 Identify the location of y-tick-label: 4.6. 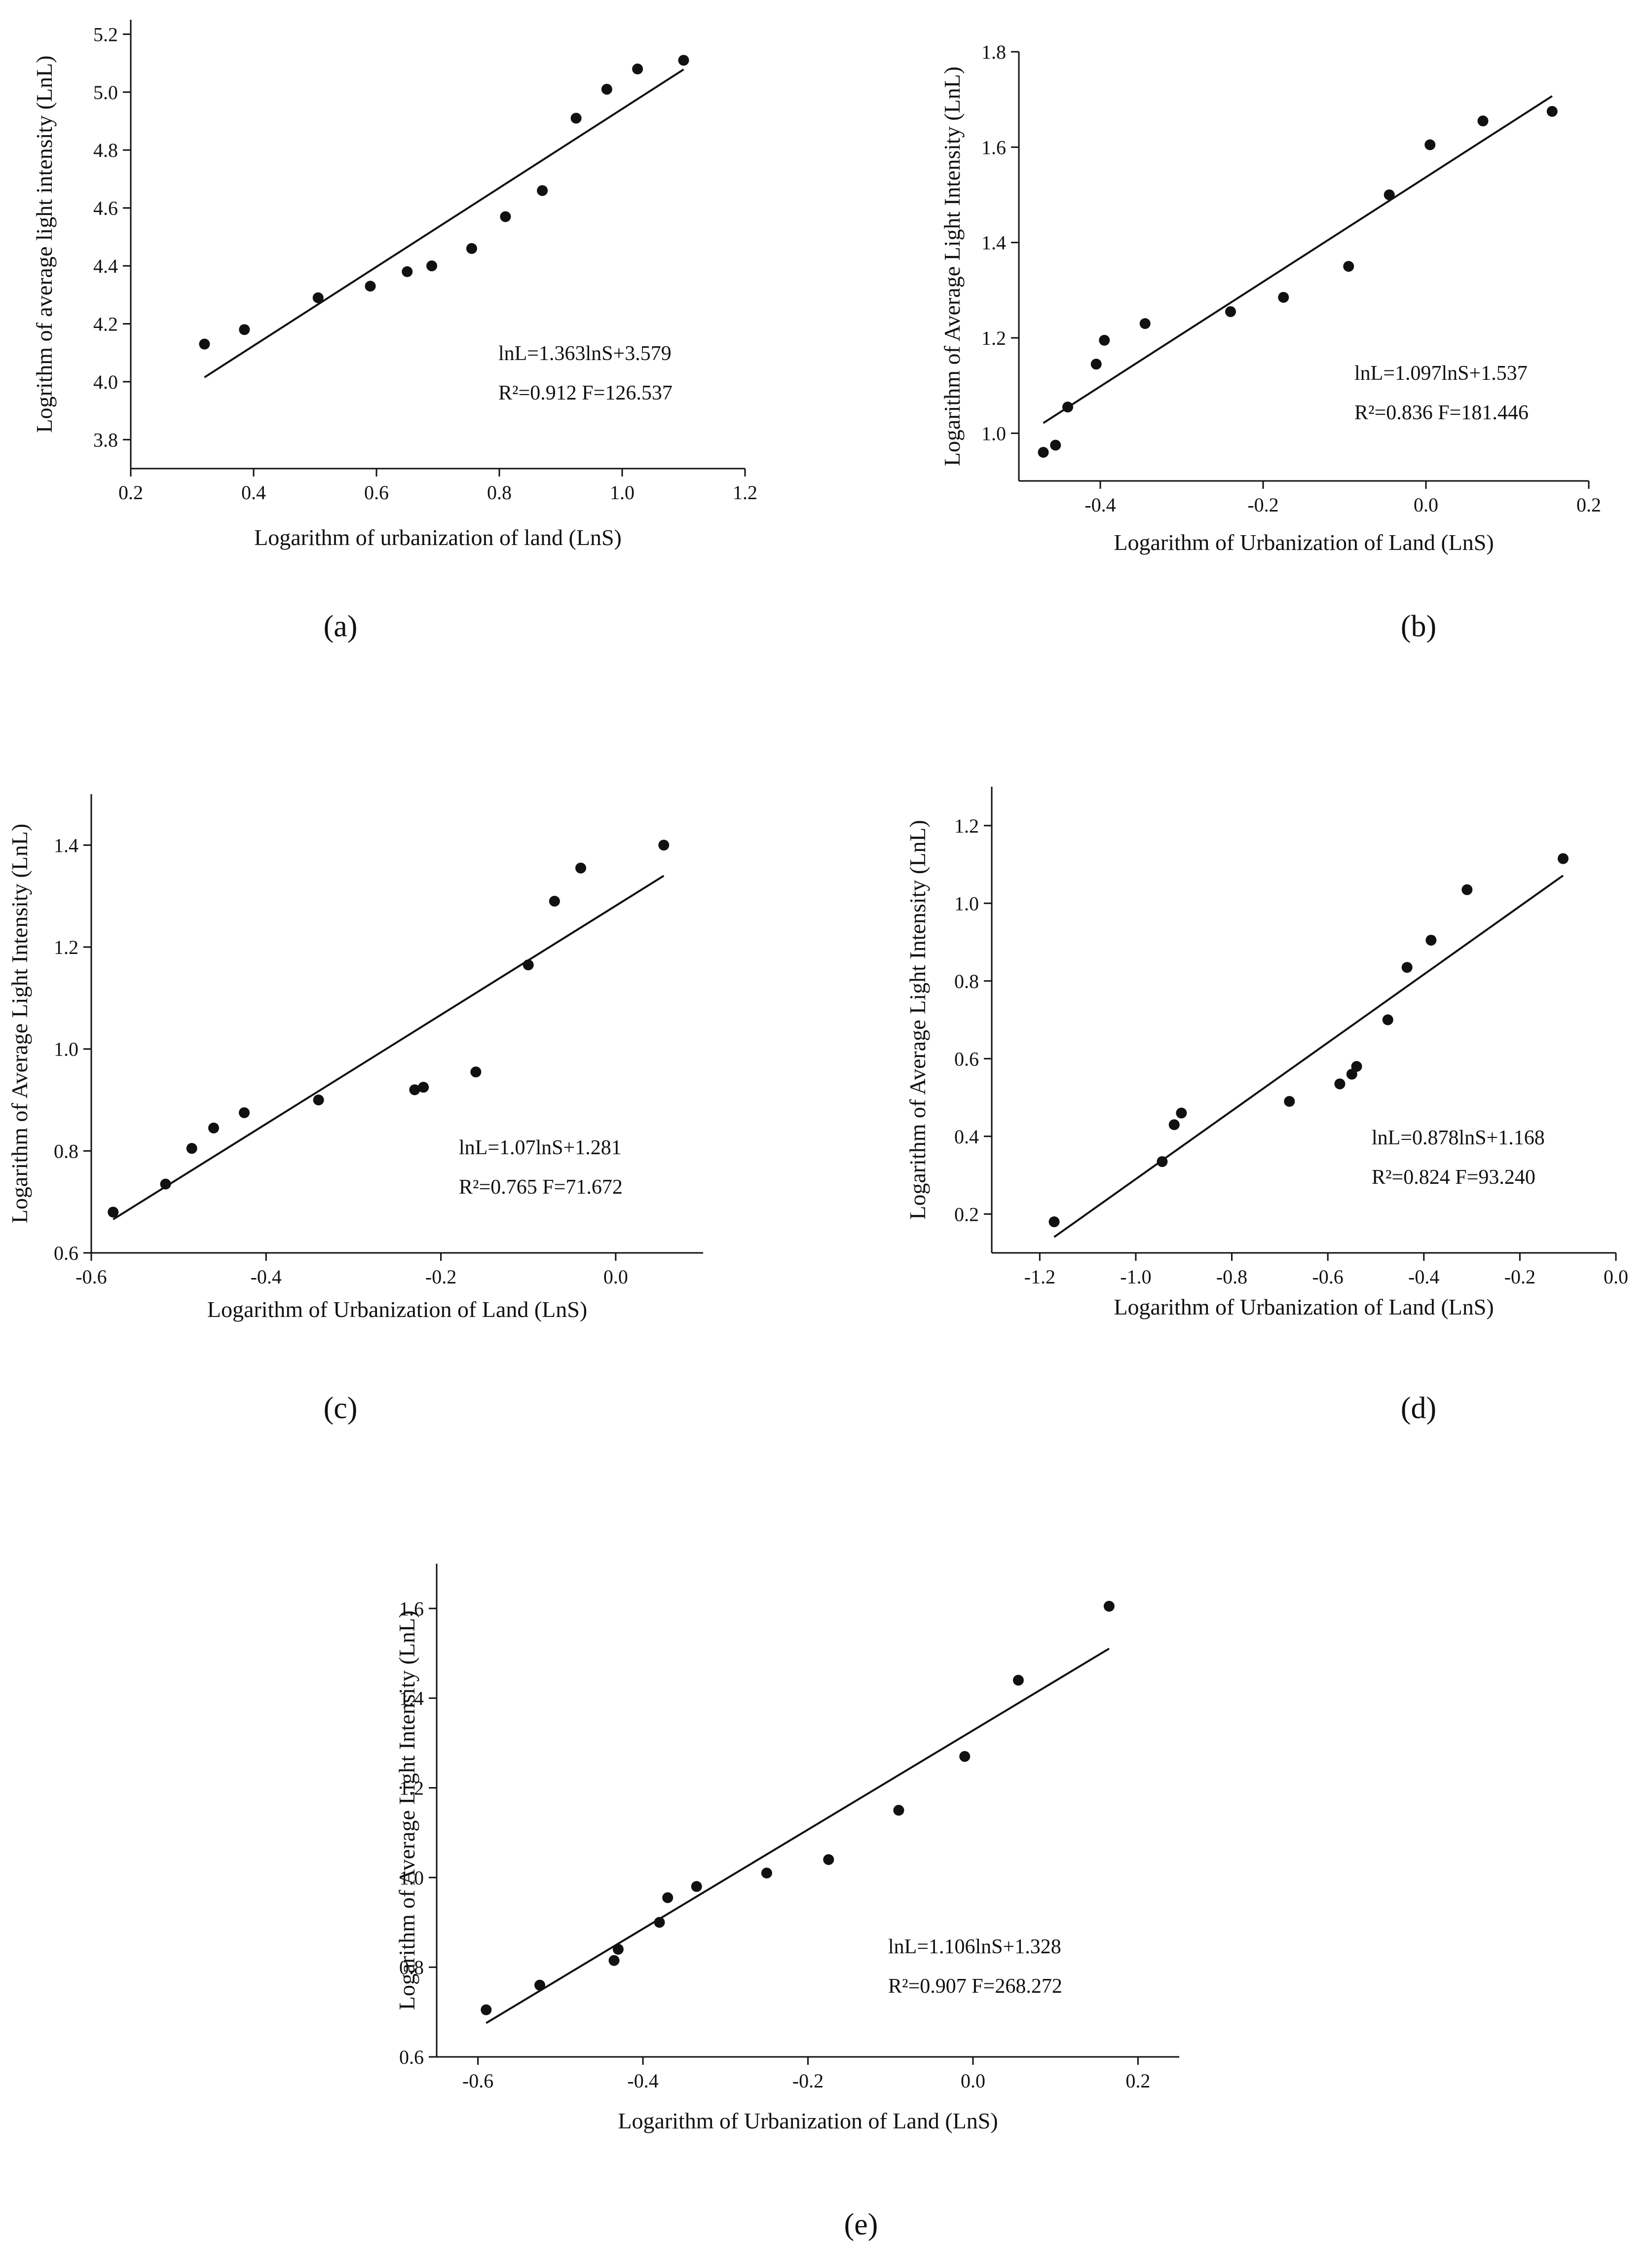
(105, 208).